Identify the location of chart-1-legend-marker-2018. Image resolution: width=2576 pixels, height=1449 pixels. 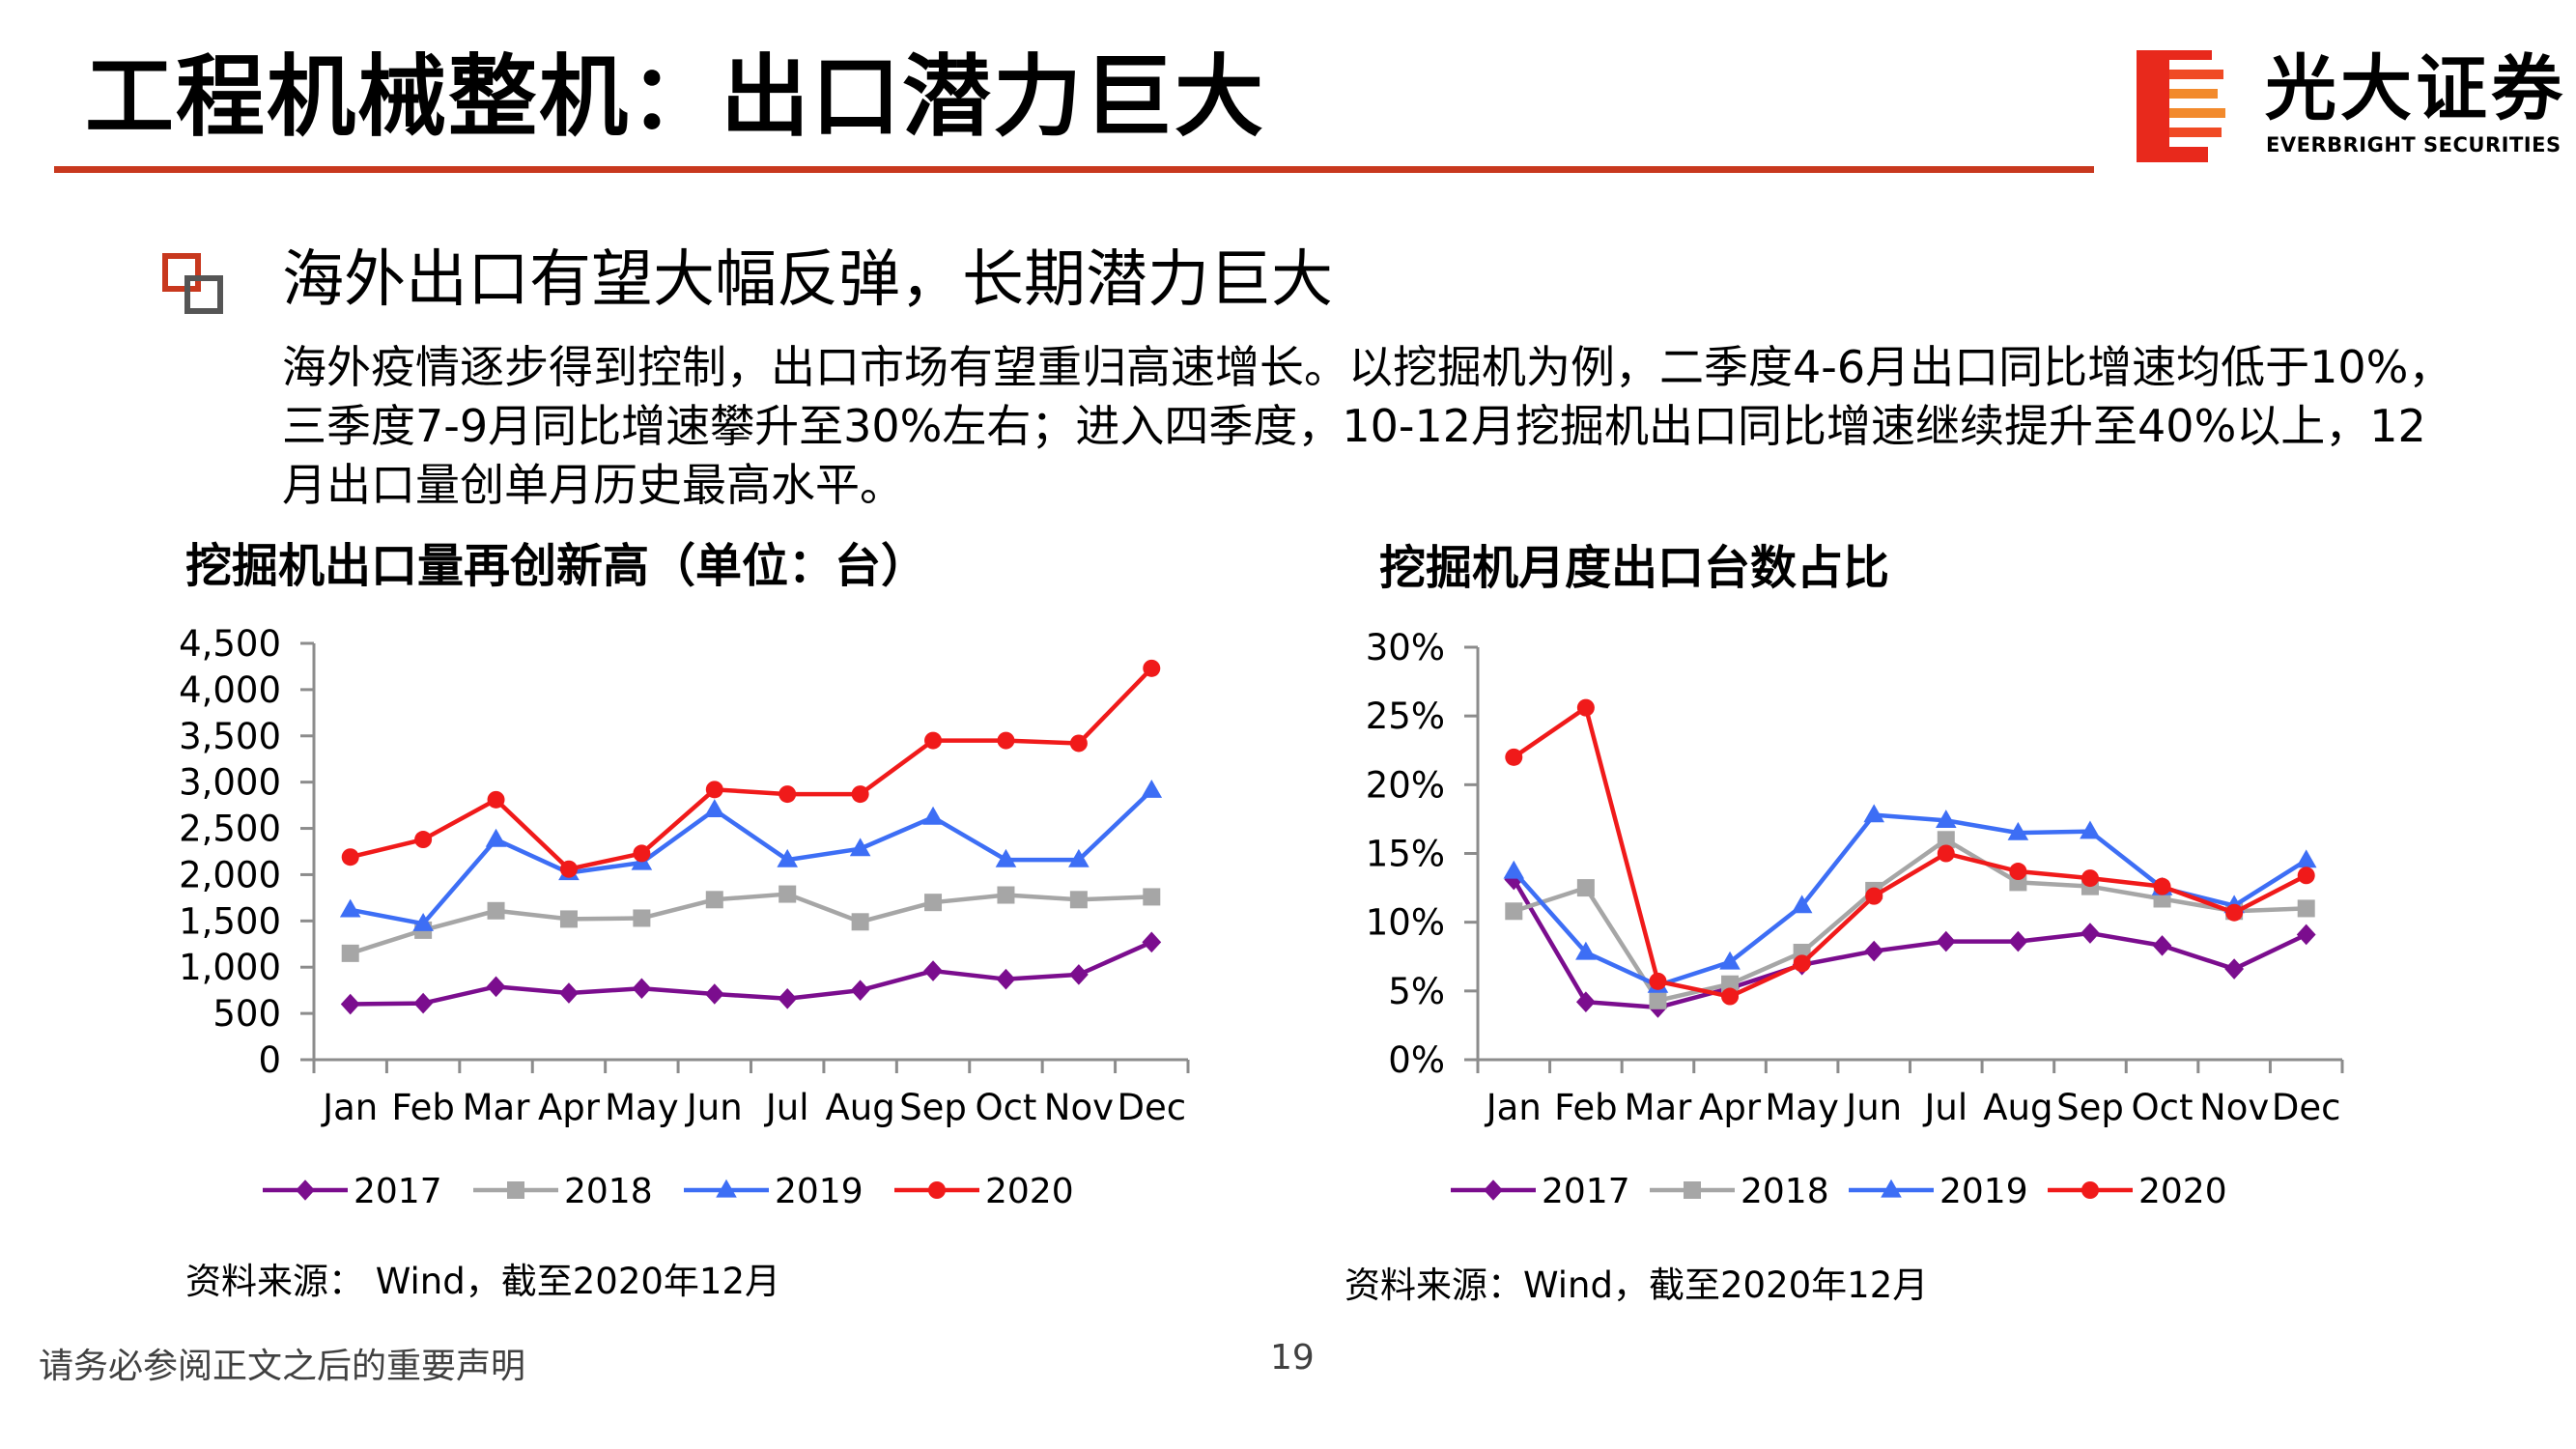
(515, 1190).